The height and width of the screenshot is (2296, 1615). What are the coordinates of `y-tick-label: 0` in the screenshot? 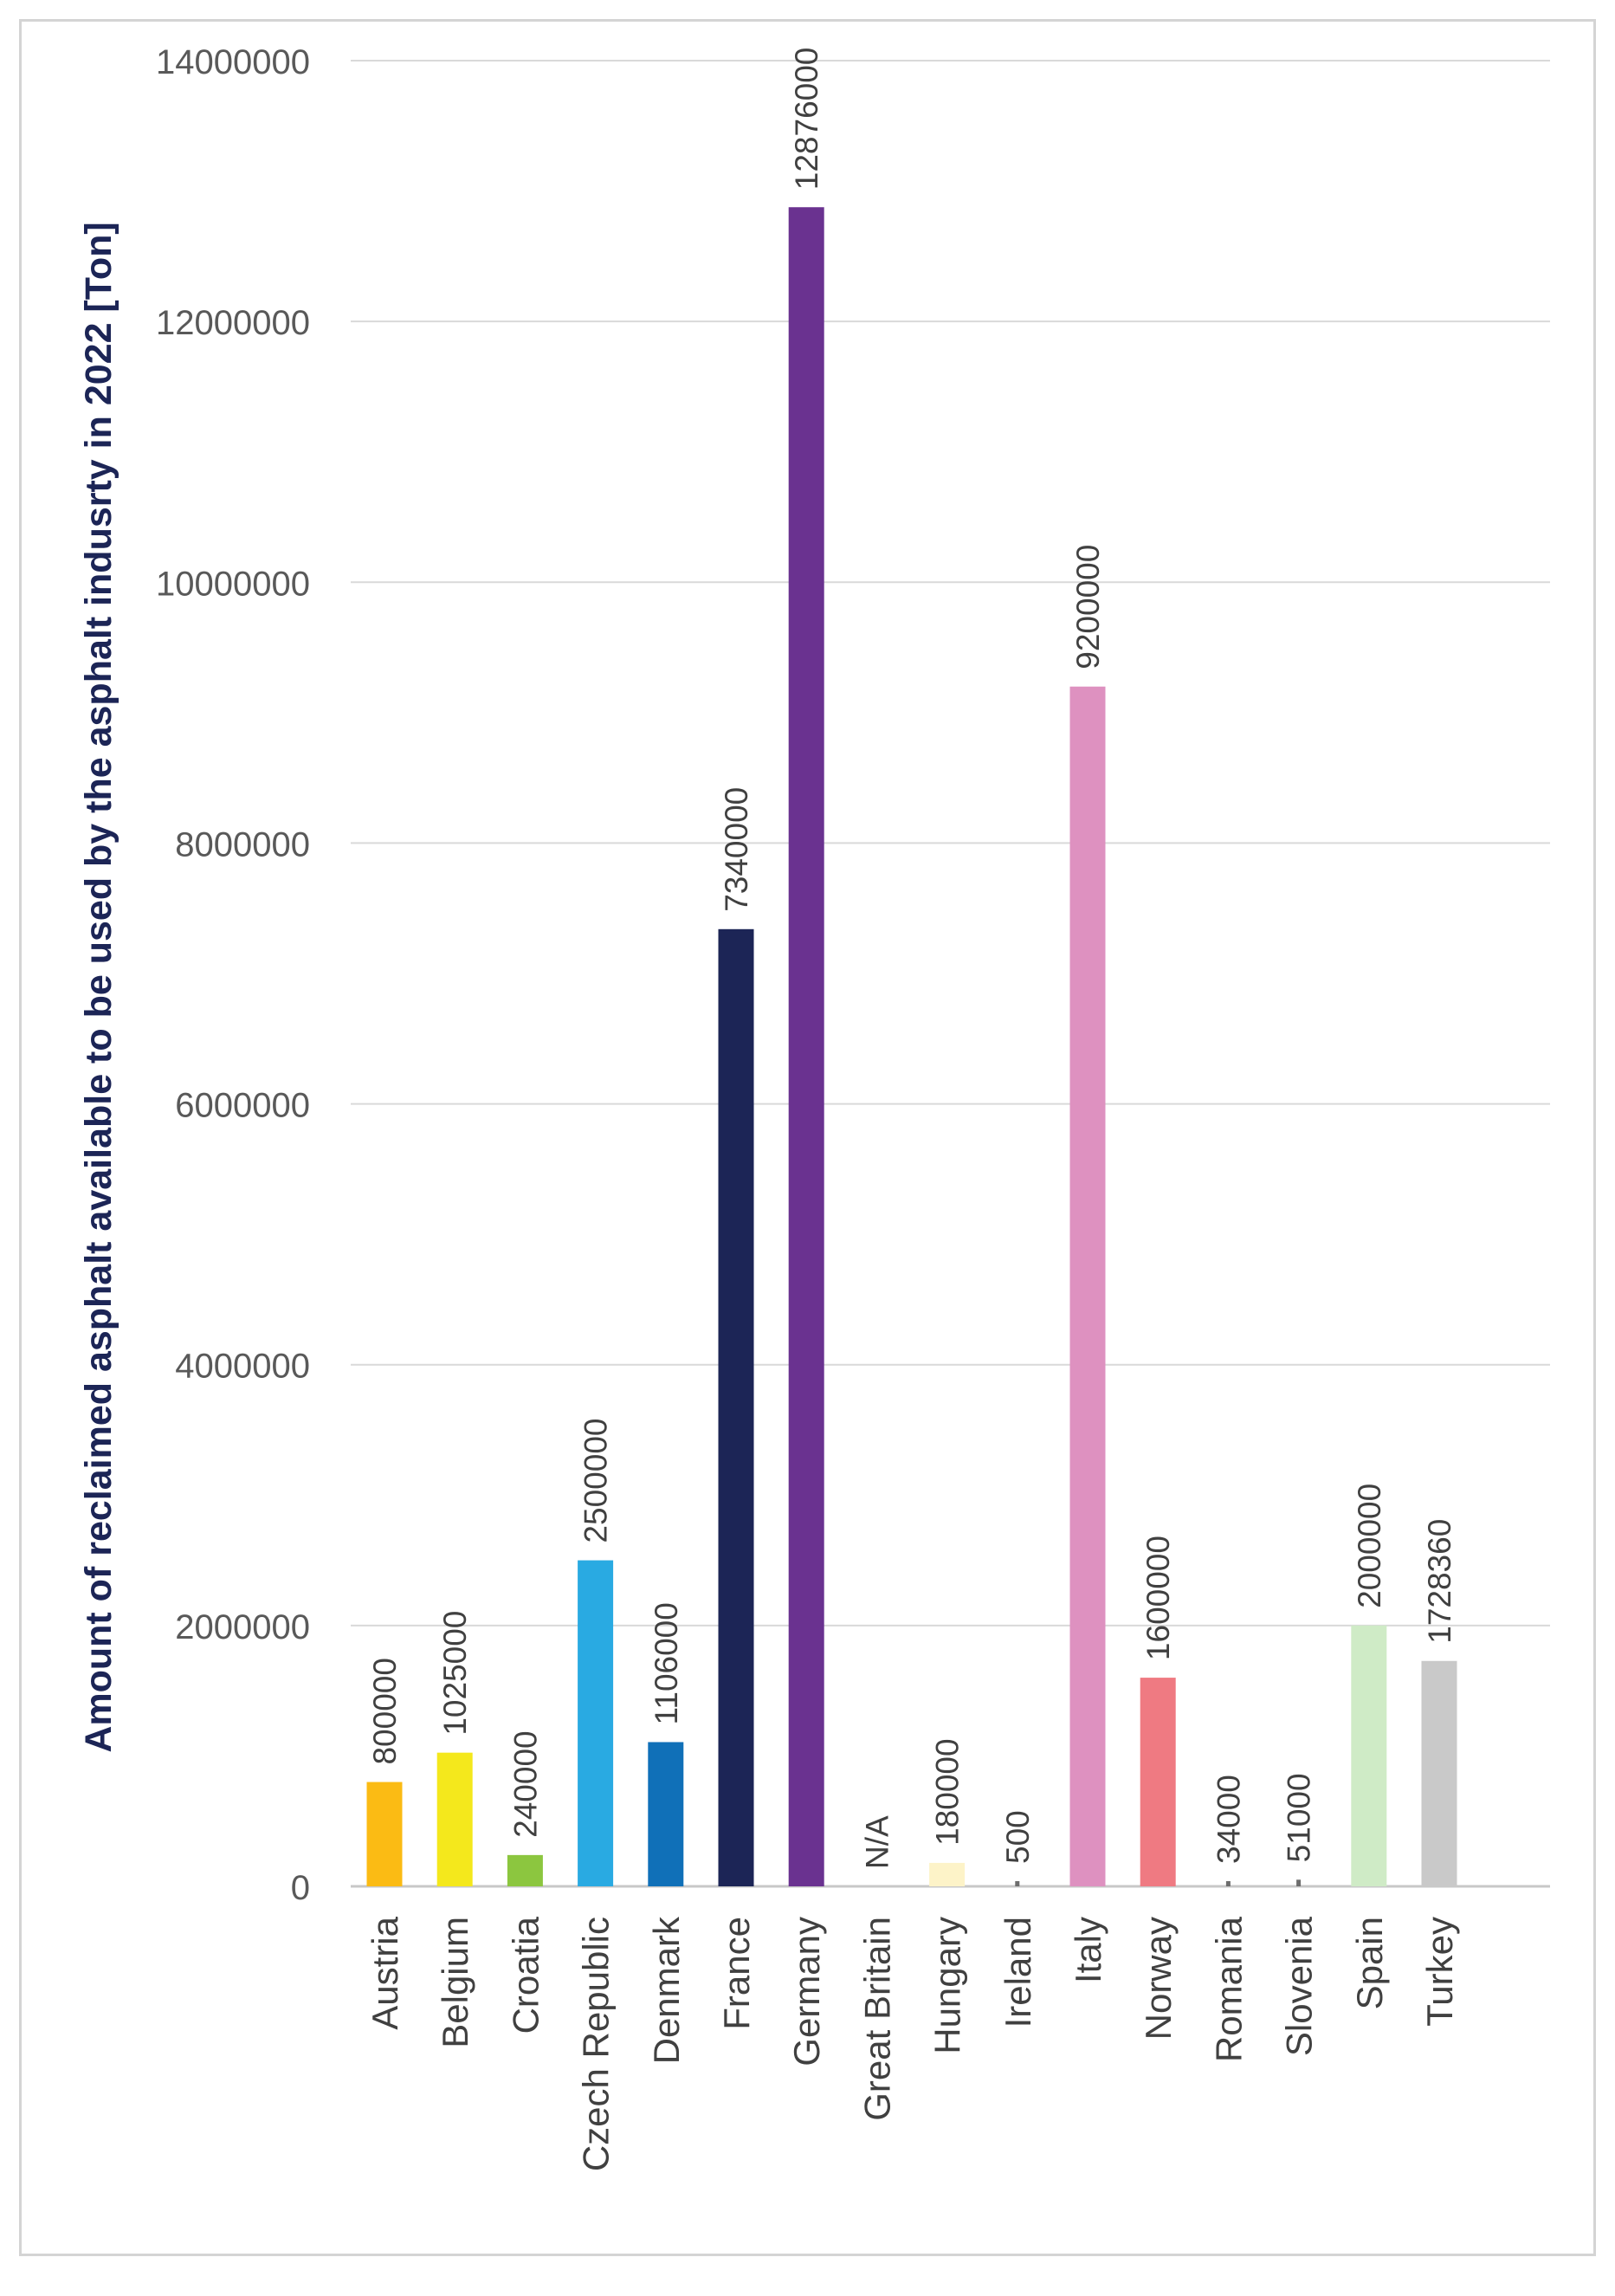 It's located at (301, 1888).